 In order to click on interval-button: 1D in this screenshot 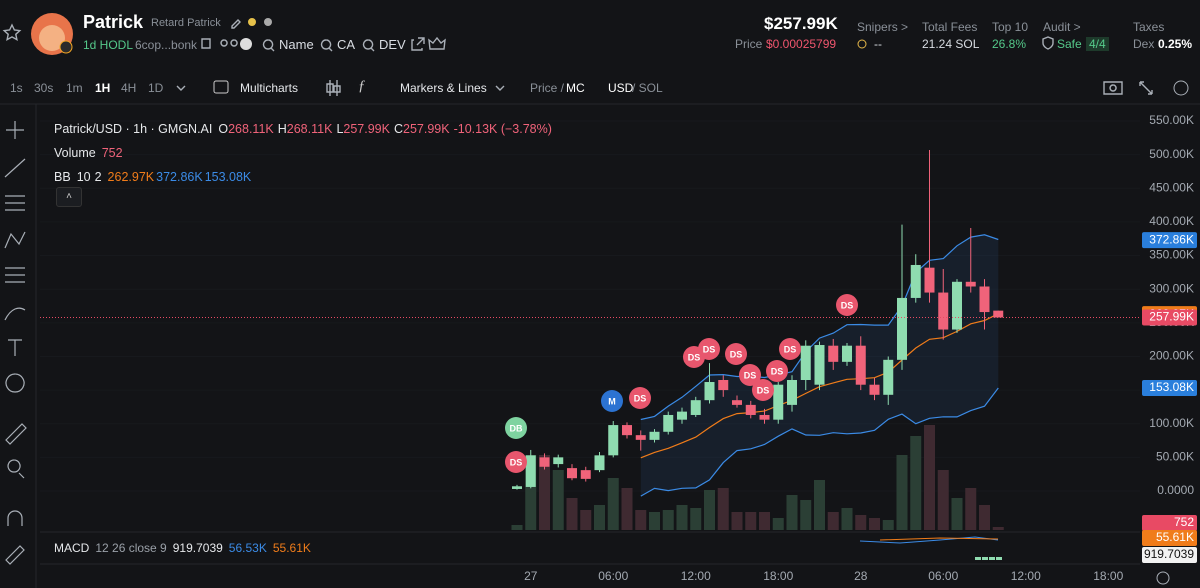, I will do `click(156, 88)`.